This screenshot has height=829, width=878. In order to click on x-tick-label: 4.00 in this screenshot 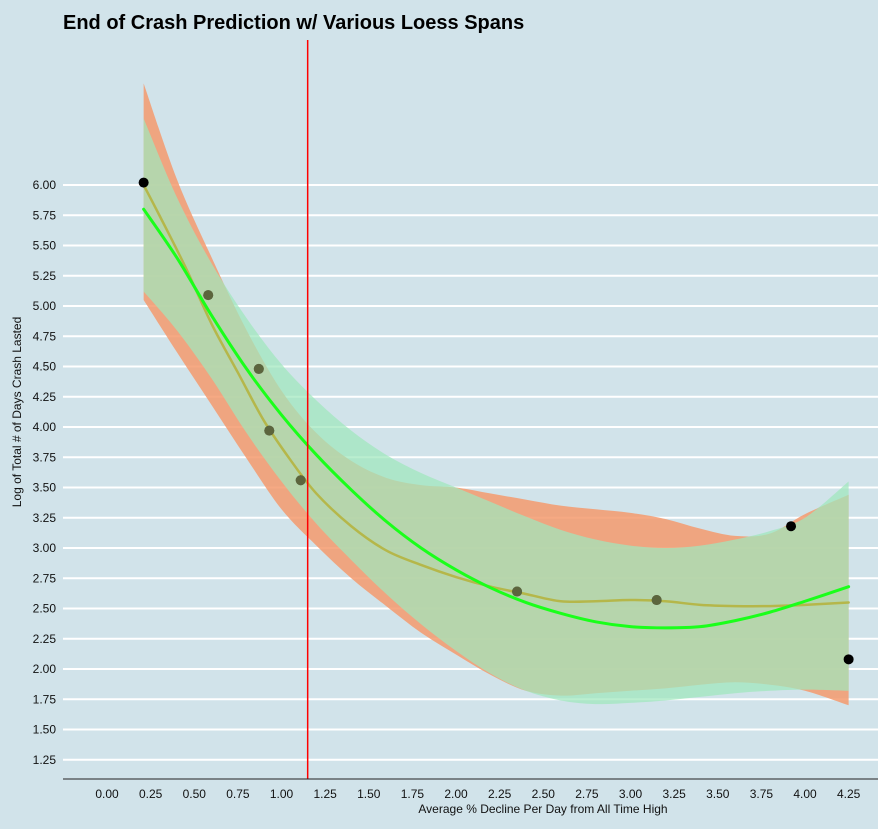, I will do `click(805, 794)`.